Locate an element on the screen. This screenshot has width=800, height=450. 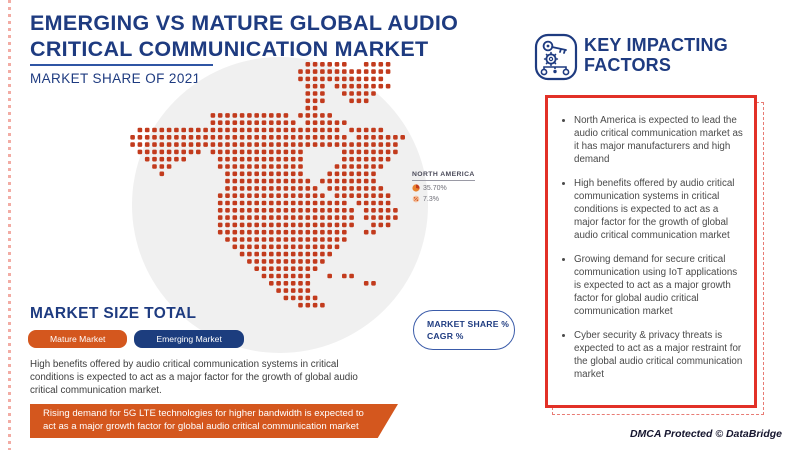
title-underline is located at coordinates (121, 65).